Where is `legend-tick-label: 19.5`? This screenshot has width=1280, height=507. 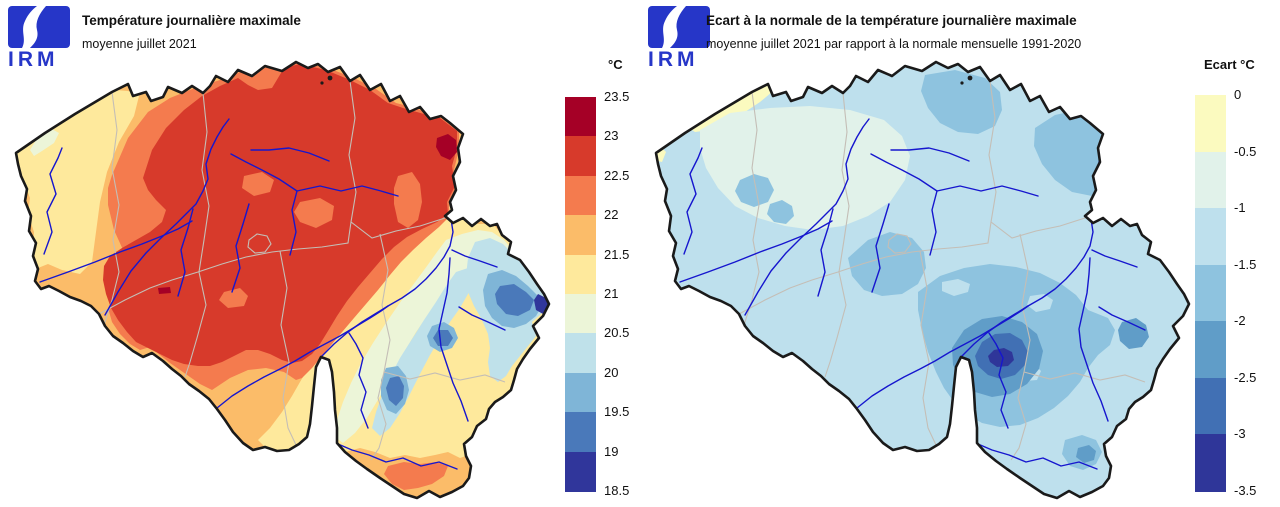
legend-tick-label: 19.5 is located at coordinates (617, 412).